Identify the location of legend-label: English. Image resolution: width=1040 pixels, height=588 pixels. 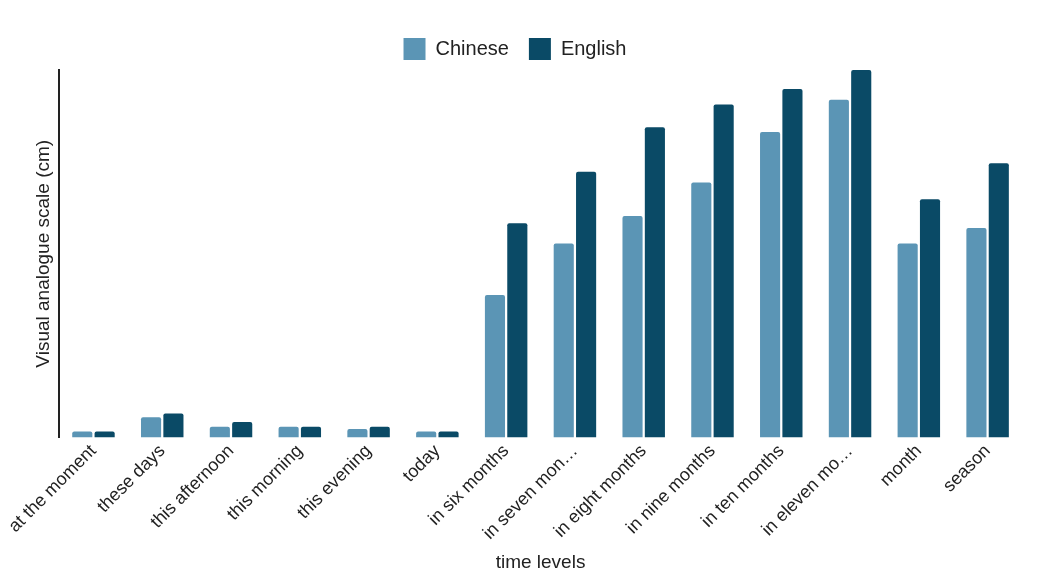
(593, 47).